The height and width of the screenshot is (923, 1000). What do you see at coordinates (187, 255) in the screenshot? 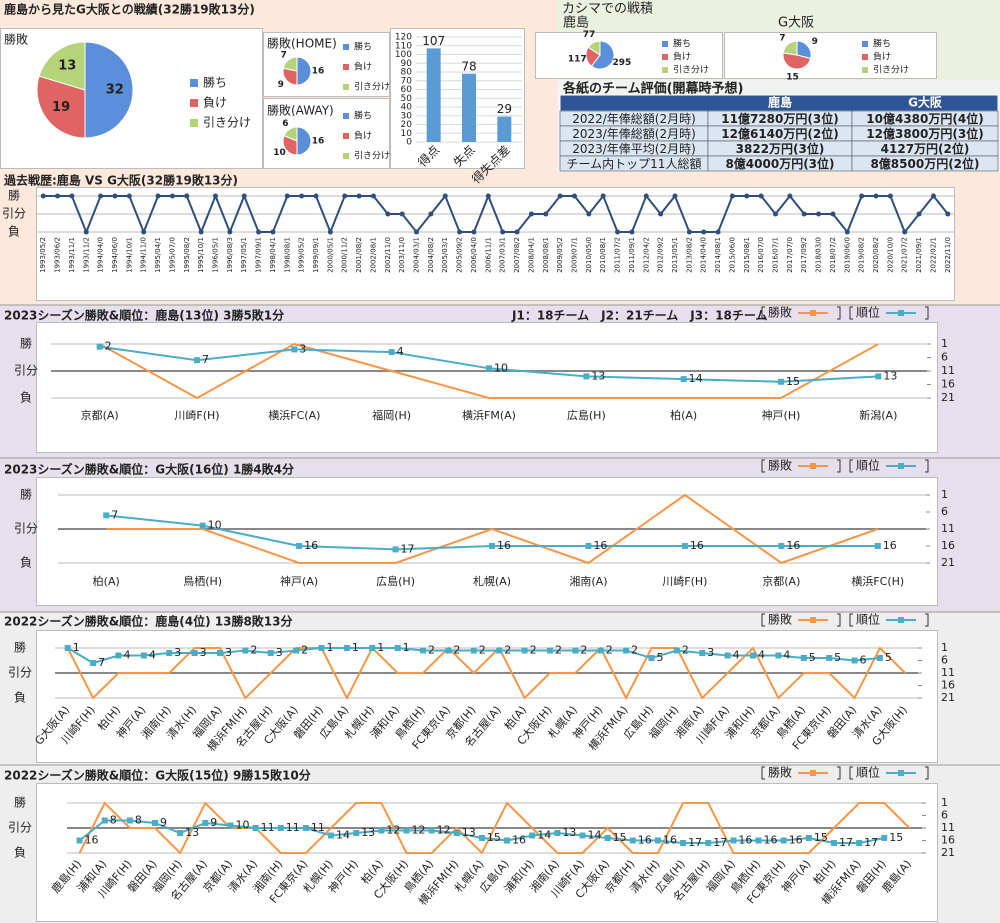
I see `x-tick-label: 1995/08/2` at bounding box center [187, 255].